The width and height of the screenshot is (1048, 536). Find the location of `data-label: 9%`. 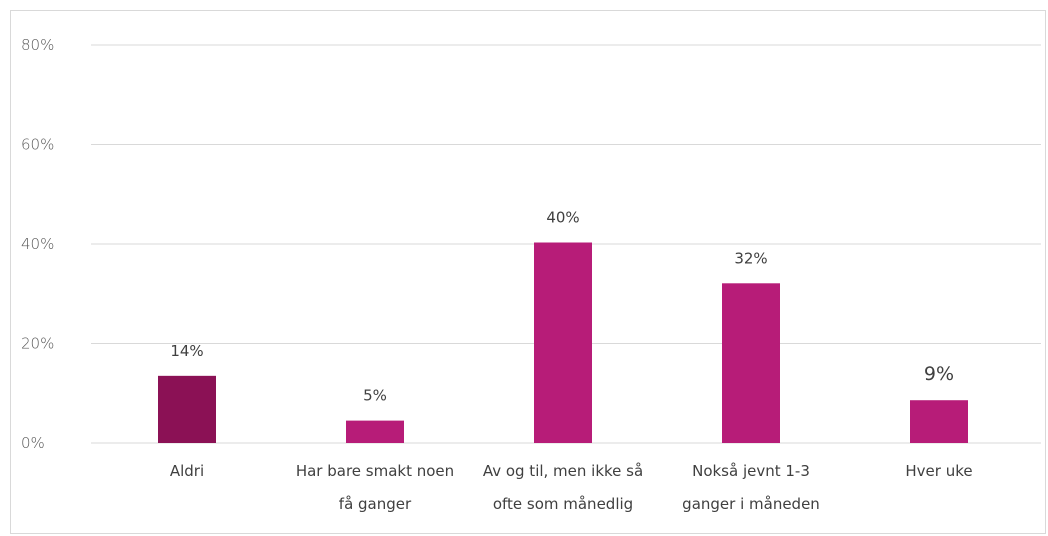

data-label: 9% is located at coordinates (939, 374).